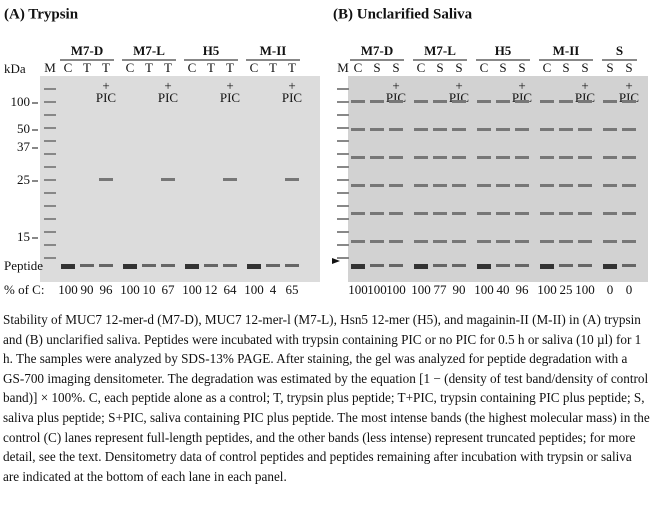 The image size is (653, 531). Describe the element at coordinates (377, 50) in the screenshot. I see `group-label: M7-D` at that location.